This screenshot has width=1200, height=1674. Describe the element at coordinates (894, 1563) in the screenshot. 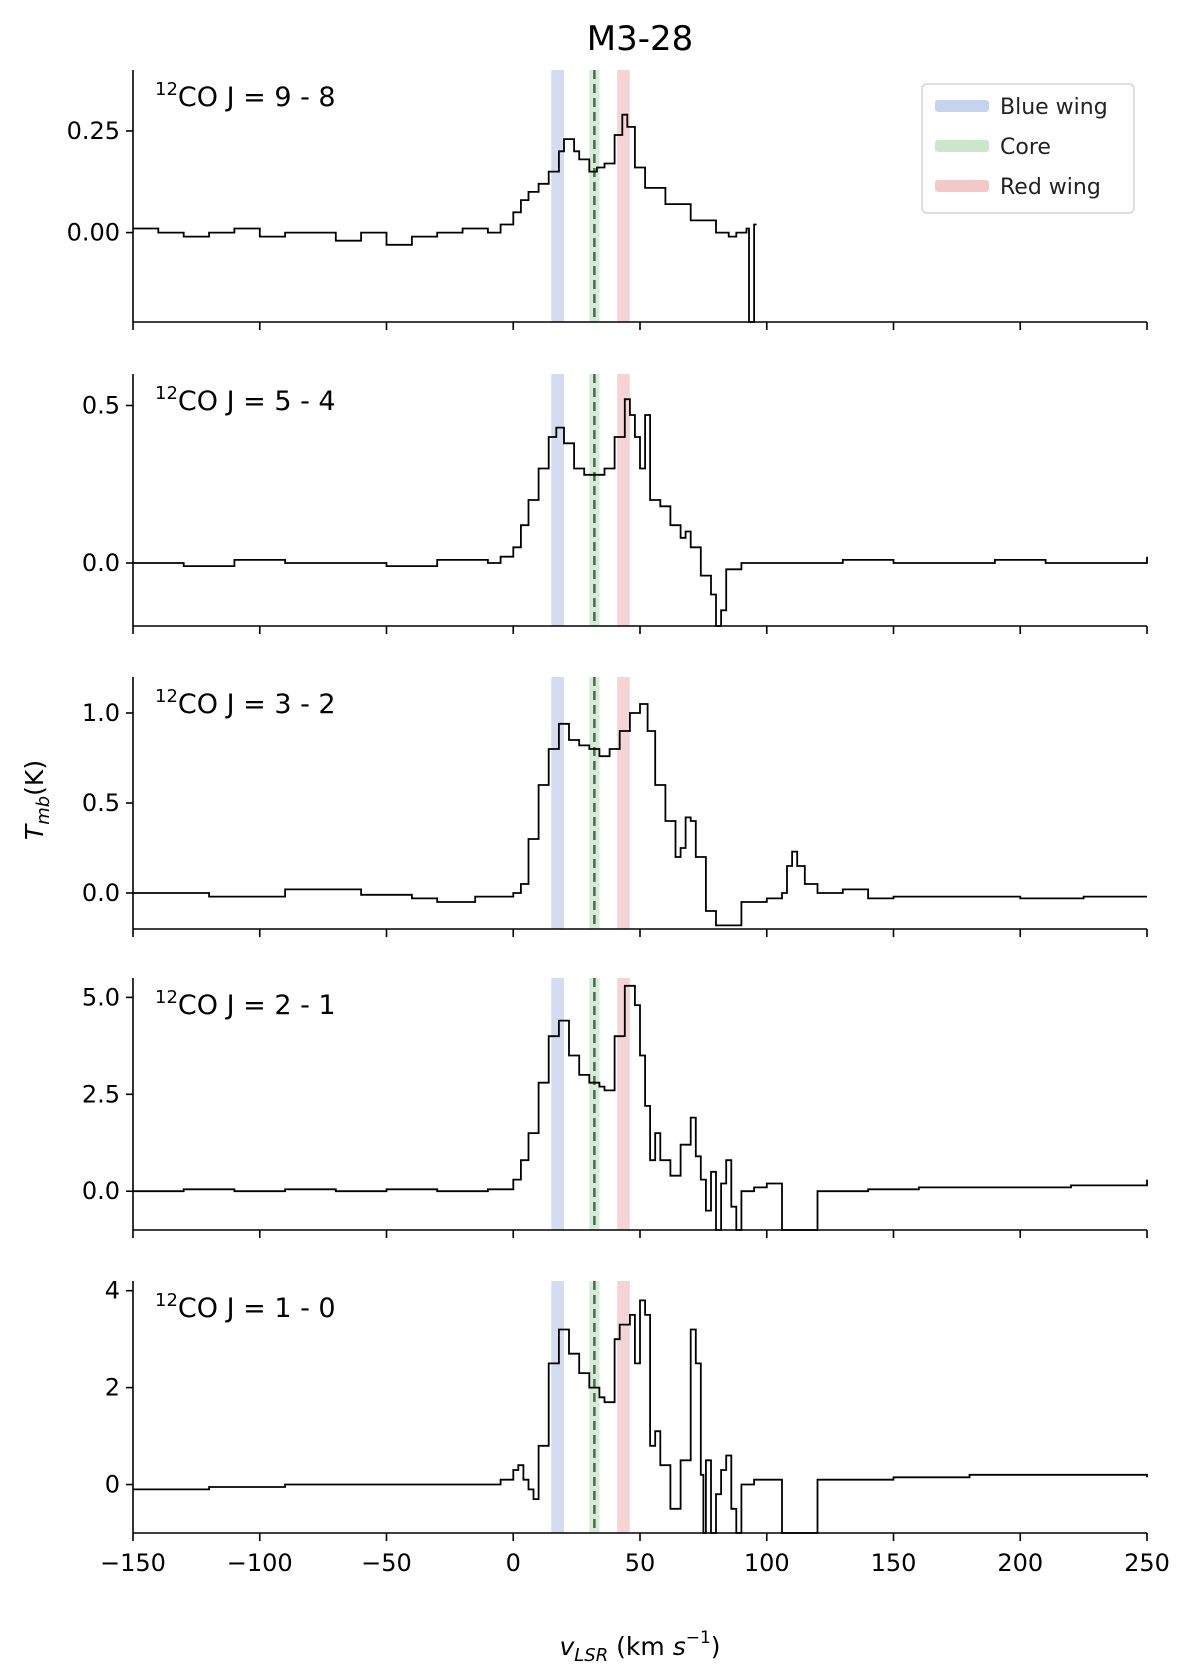

I see `x-tick-label: 150` at that location.